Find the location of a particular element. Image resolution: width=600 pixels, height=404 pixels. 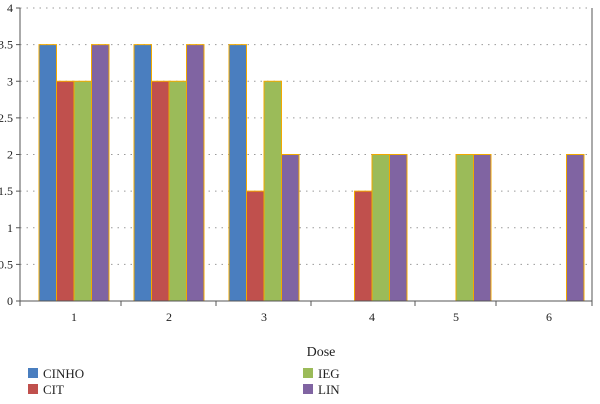

legend-label-lin: LIN is located at coordinates (329, 389).